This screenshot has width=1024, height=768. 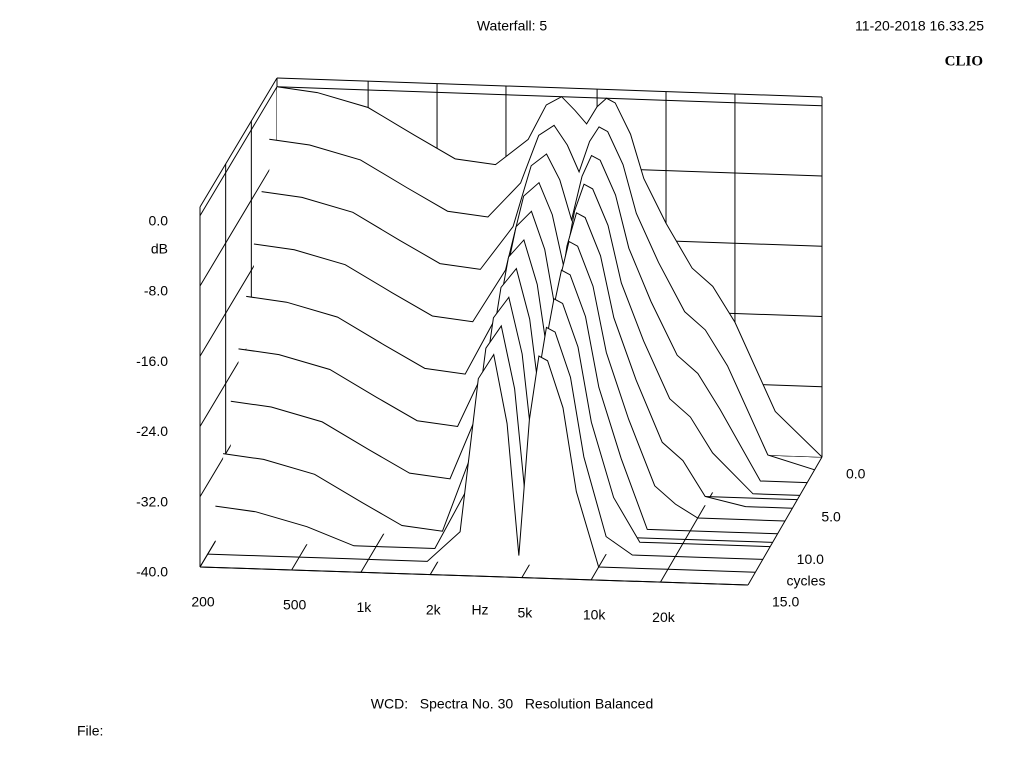 I want to click on x-tick-label: 500, so click(x=295, y=605).